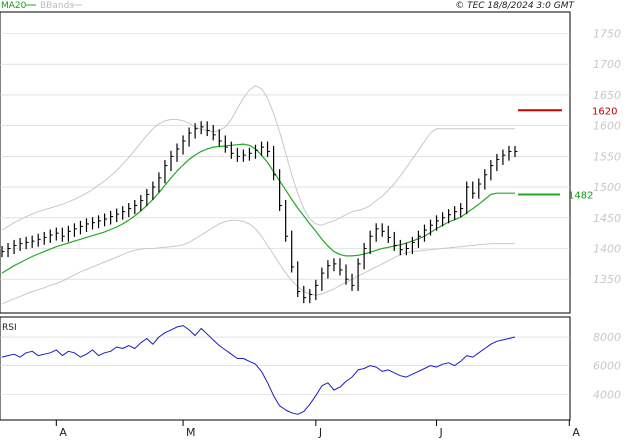 The image size is (627, 440). Describe the element at coordinates (607, 126) in the screenshot. I see `price-tick-label: 1600` at that location.